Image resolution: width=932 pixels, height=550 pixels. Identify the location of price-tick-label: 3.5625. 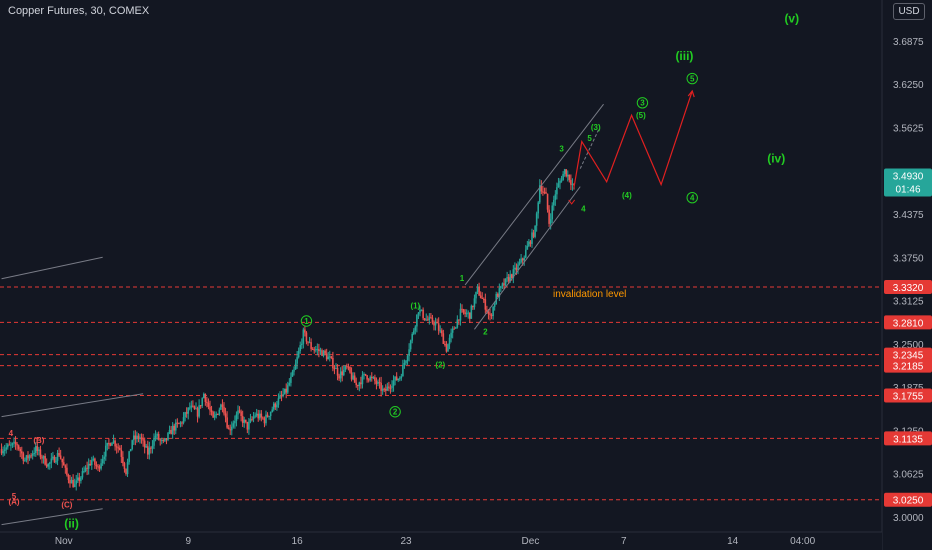
(908, 128).